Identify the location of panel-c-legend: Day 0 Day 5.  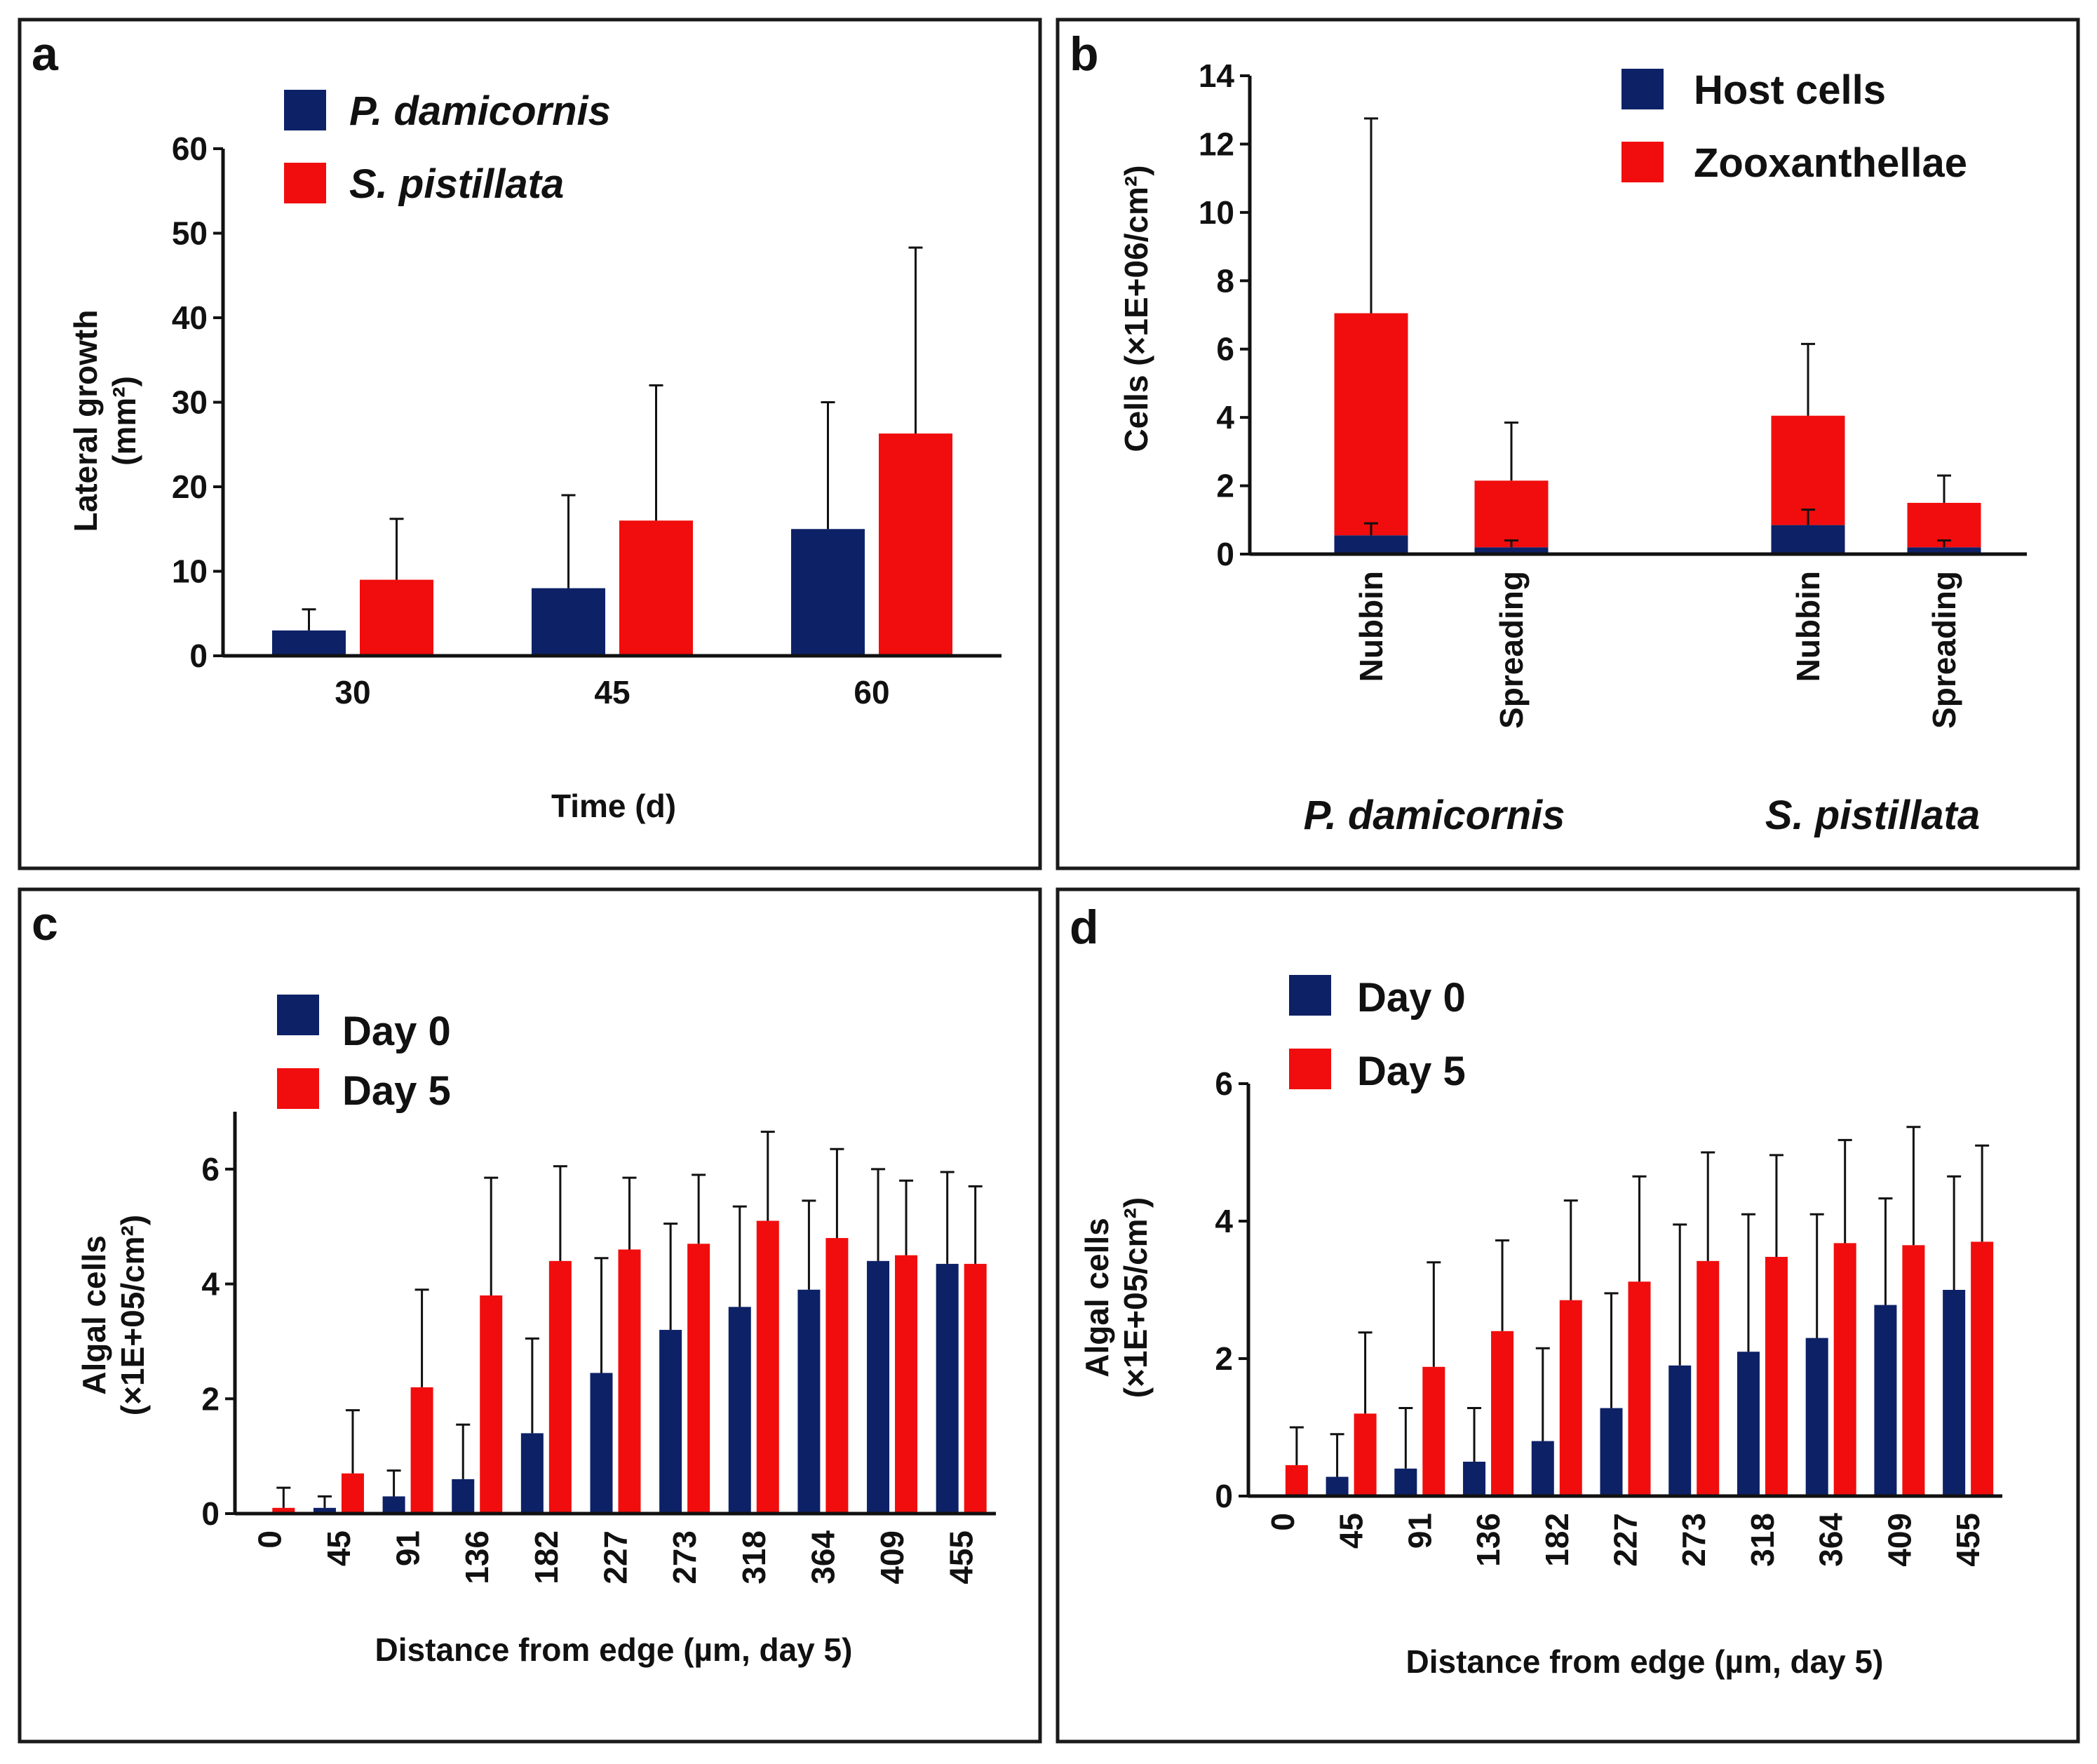
(364, 1055).